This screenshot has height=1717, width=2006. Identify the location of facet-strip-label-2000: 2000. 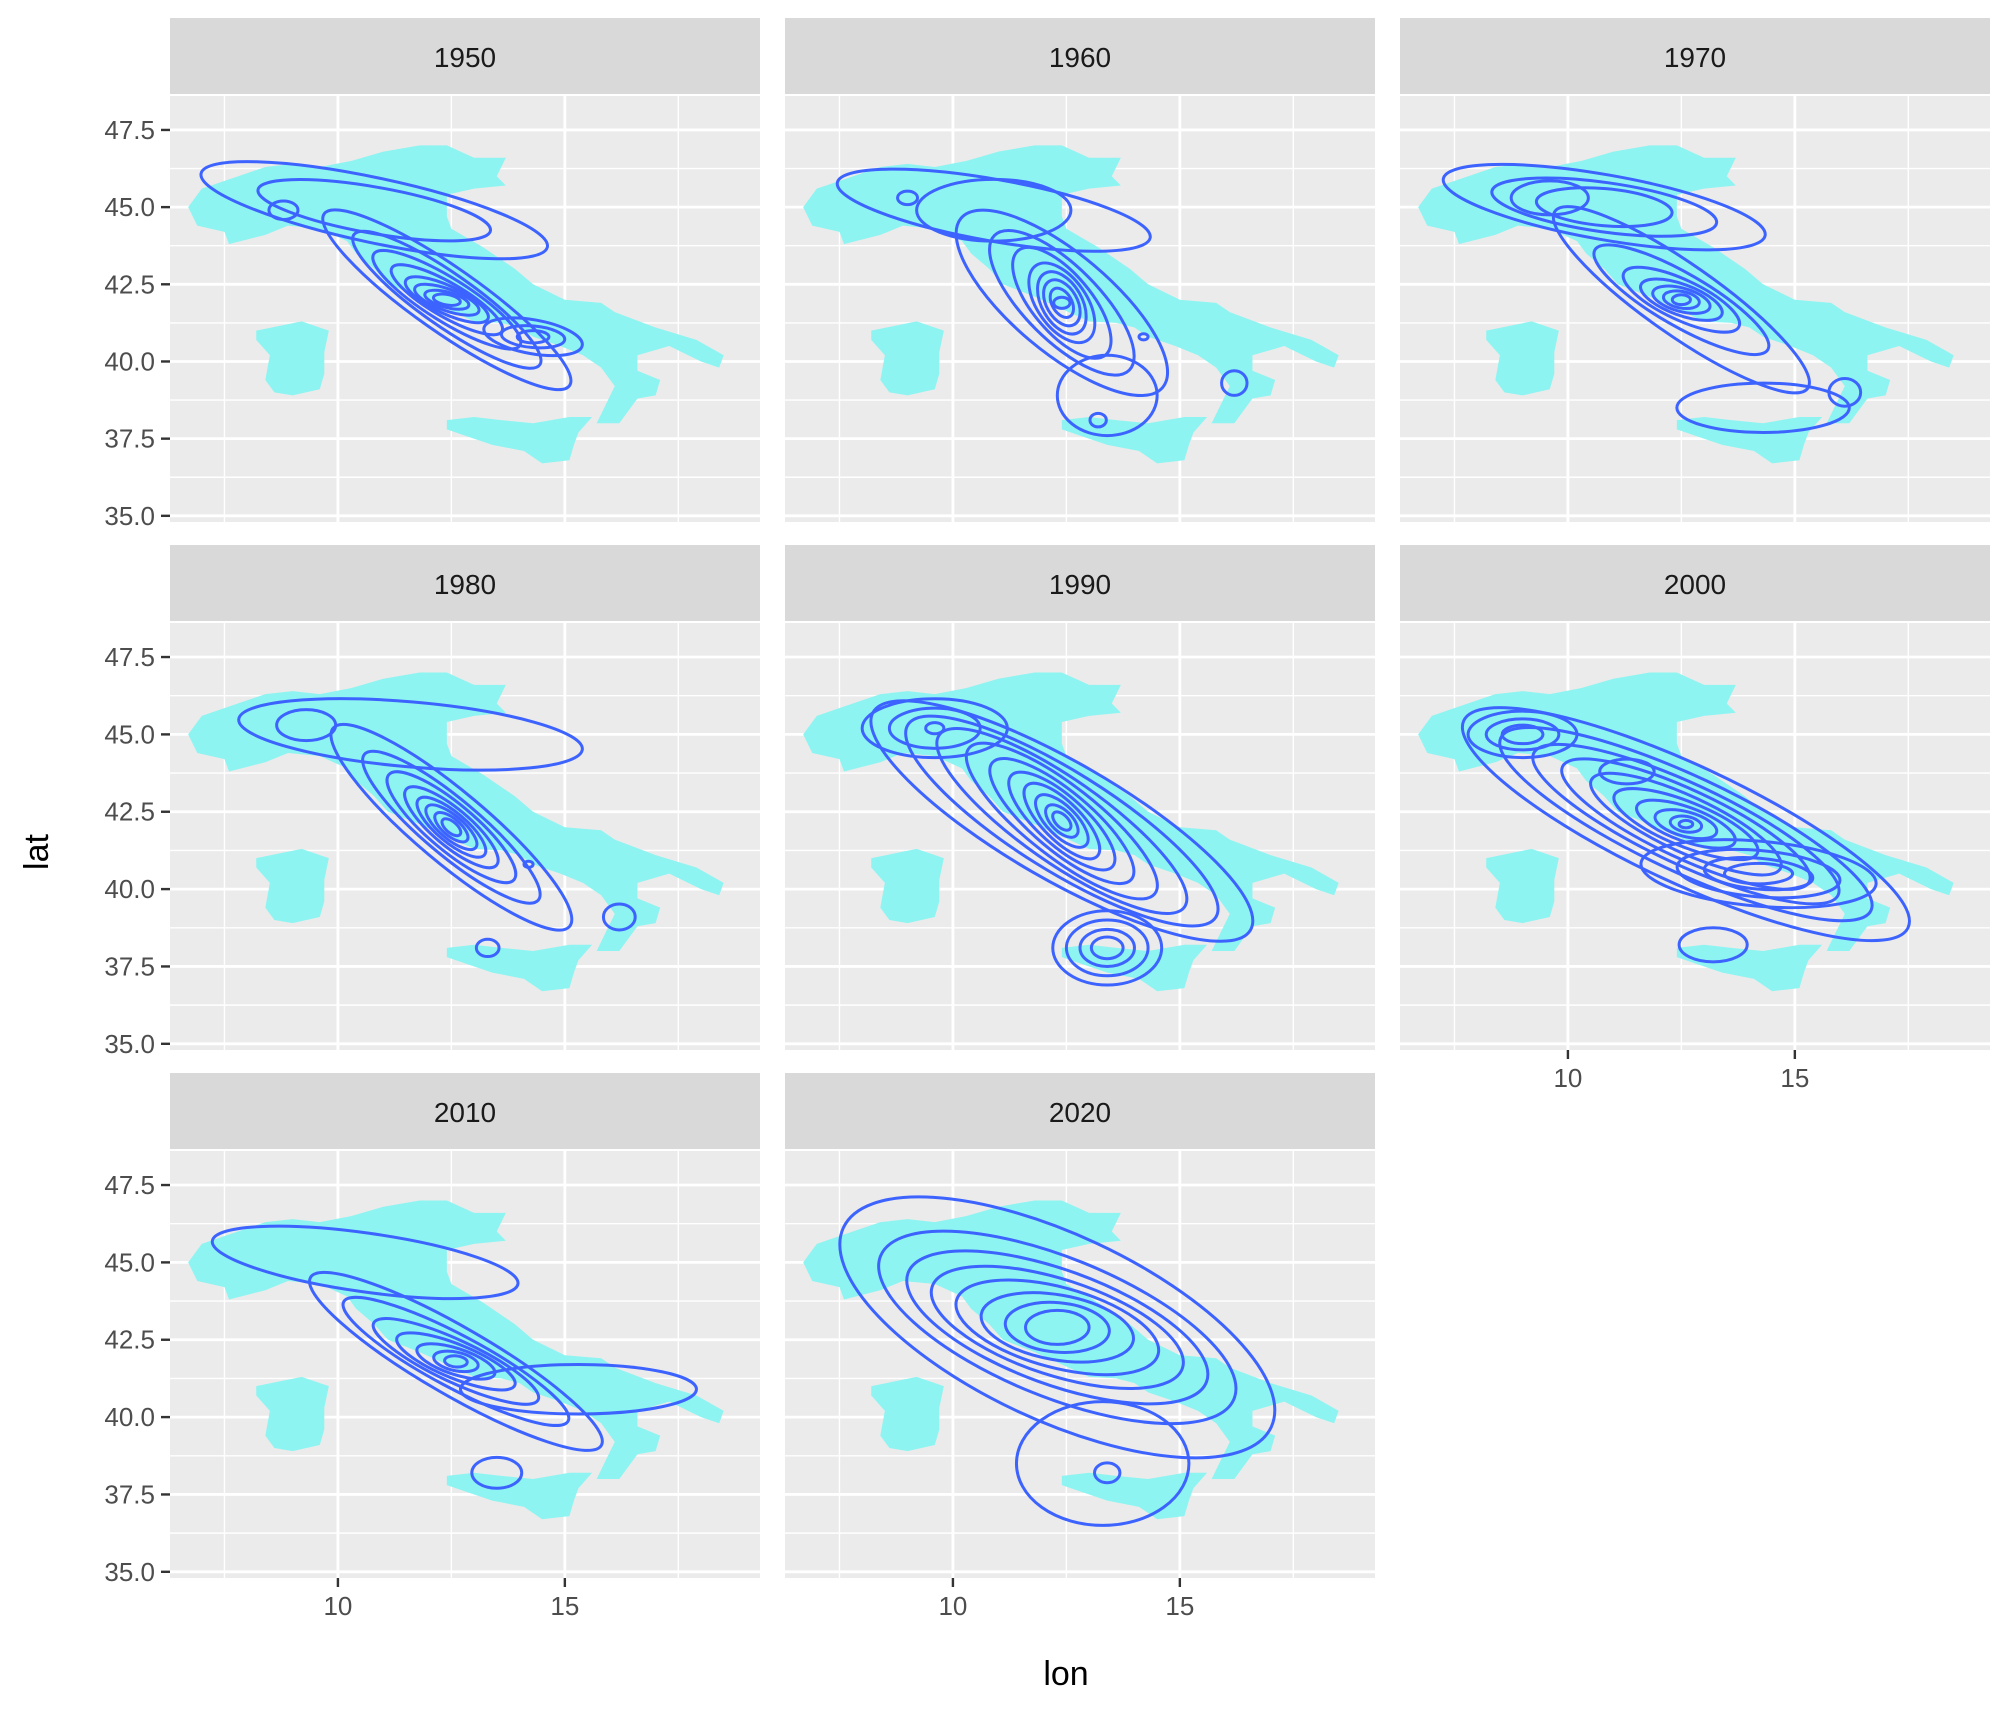
(1695, 584).